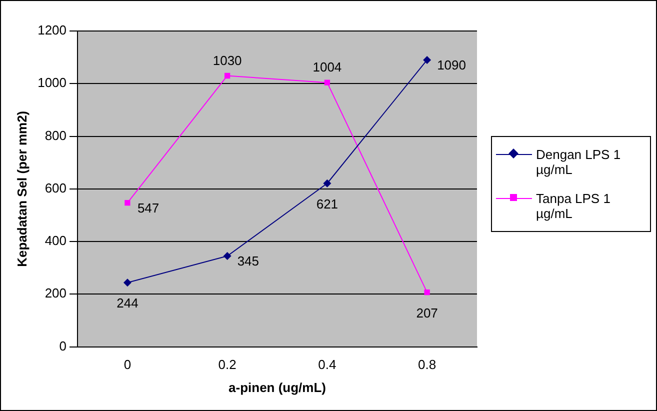 The width and height of the screenshot is (657, 411). I want to click on data-label: 547, so click(148, 208).